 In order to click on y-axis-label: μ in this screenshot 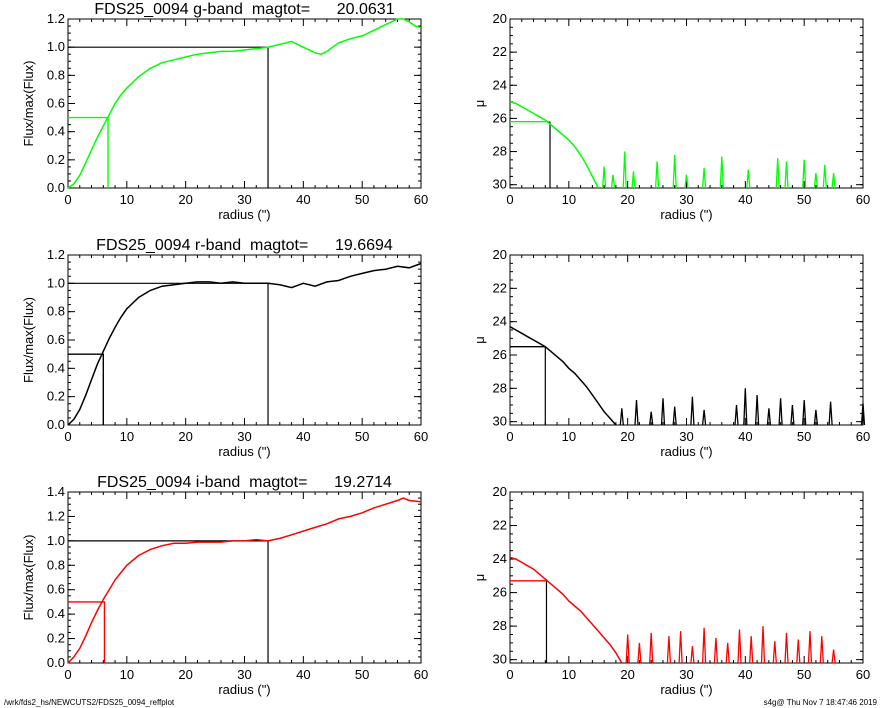, I will do `click(479, 578)`.